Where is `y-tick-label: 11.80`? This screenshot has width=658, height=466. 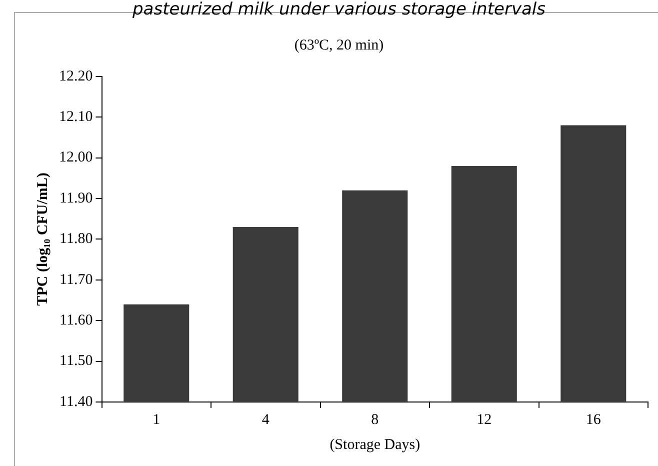 y-tick-label: 11.80 is located at coordinates (76, 239).